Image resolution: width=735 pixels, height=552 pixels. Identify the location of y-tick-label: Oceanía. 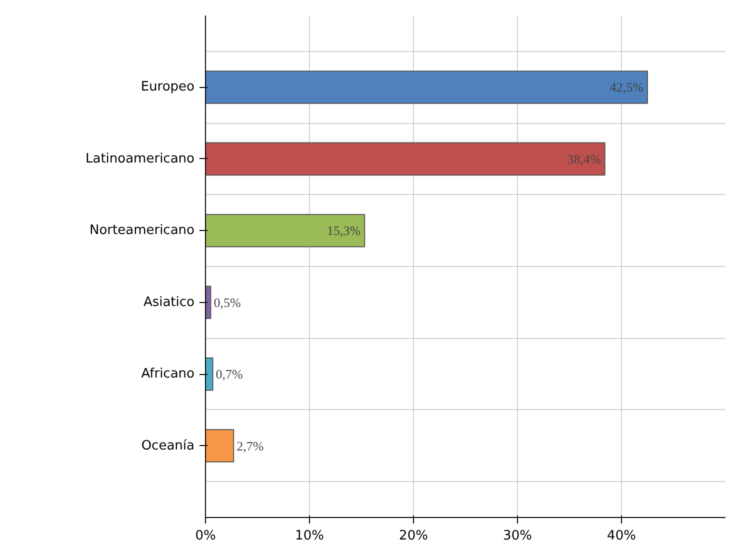
(168, 446).